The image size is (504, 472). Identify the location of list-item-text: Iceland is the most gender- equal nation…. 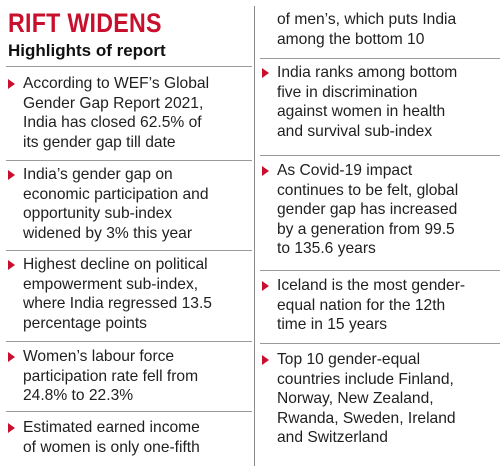
(371, 305).